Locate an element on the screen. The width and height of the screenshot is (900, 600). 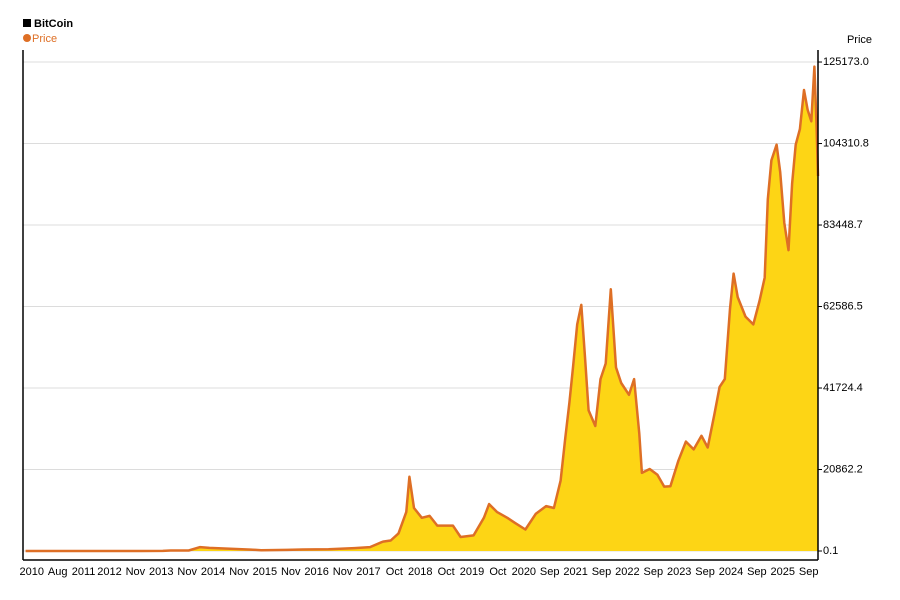
x-tick-label: 2022 is located at coordinates (627, 572).